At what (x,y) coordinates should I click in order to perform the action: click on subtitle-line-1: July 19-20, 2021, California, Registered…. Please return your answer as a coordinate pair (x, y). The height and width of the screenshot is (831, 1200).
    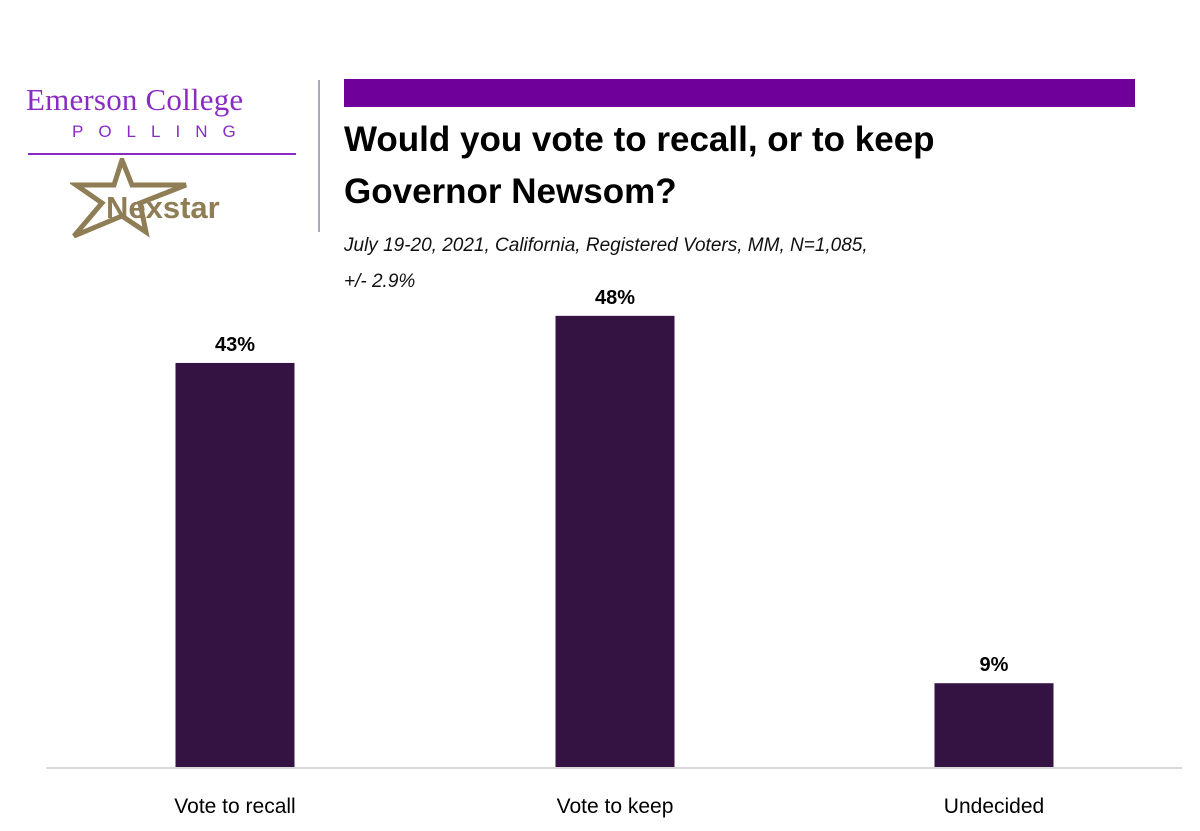
    Looking at the image, I should click on (606, 245).